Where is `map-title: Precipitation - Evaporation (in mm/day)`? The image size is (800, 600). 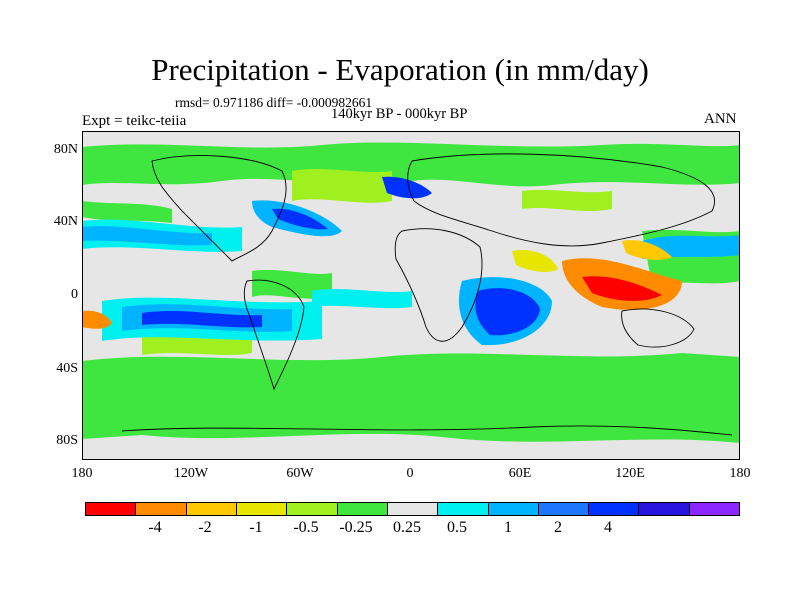 map-title: Precipitation - Evaporation (in mm/day) is located at coordinates (400, 69).